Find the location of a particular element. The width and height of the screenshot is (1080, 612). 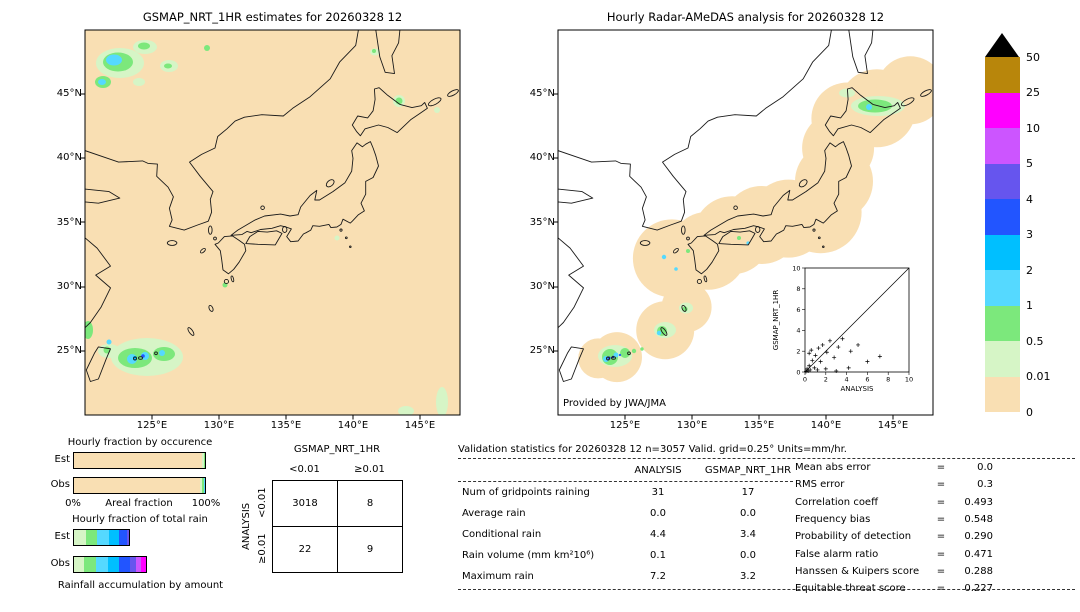

inset-y-tick: 2 is located at coordinates (798, 352).